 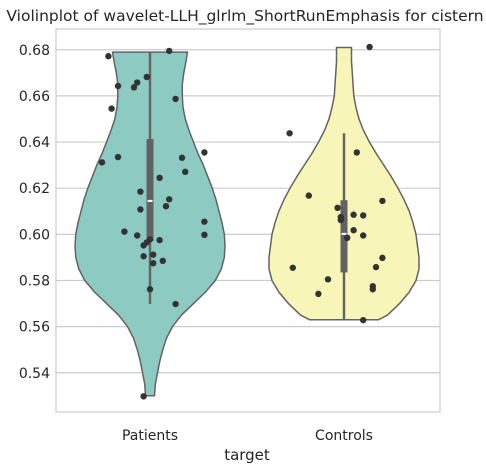 I want to click on y-tick-label: 0.60, so click(x=34, y=235).